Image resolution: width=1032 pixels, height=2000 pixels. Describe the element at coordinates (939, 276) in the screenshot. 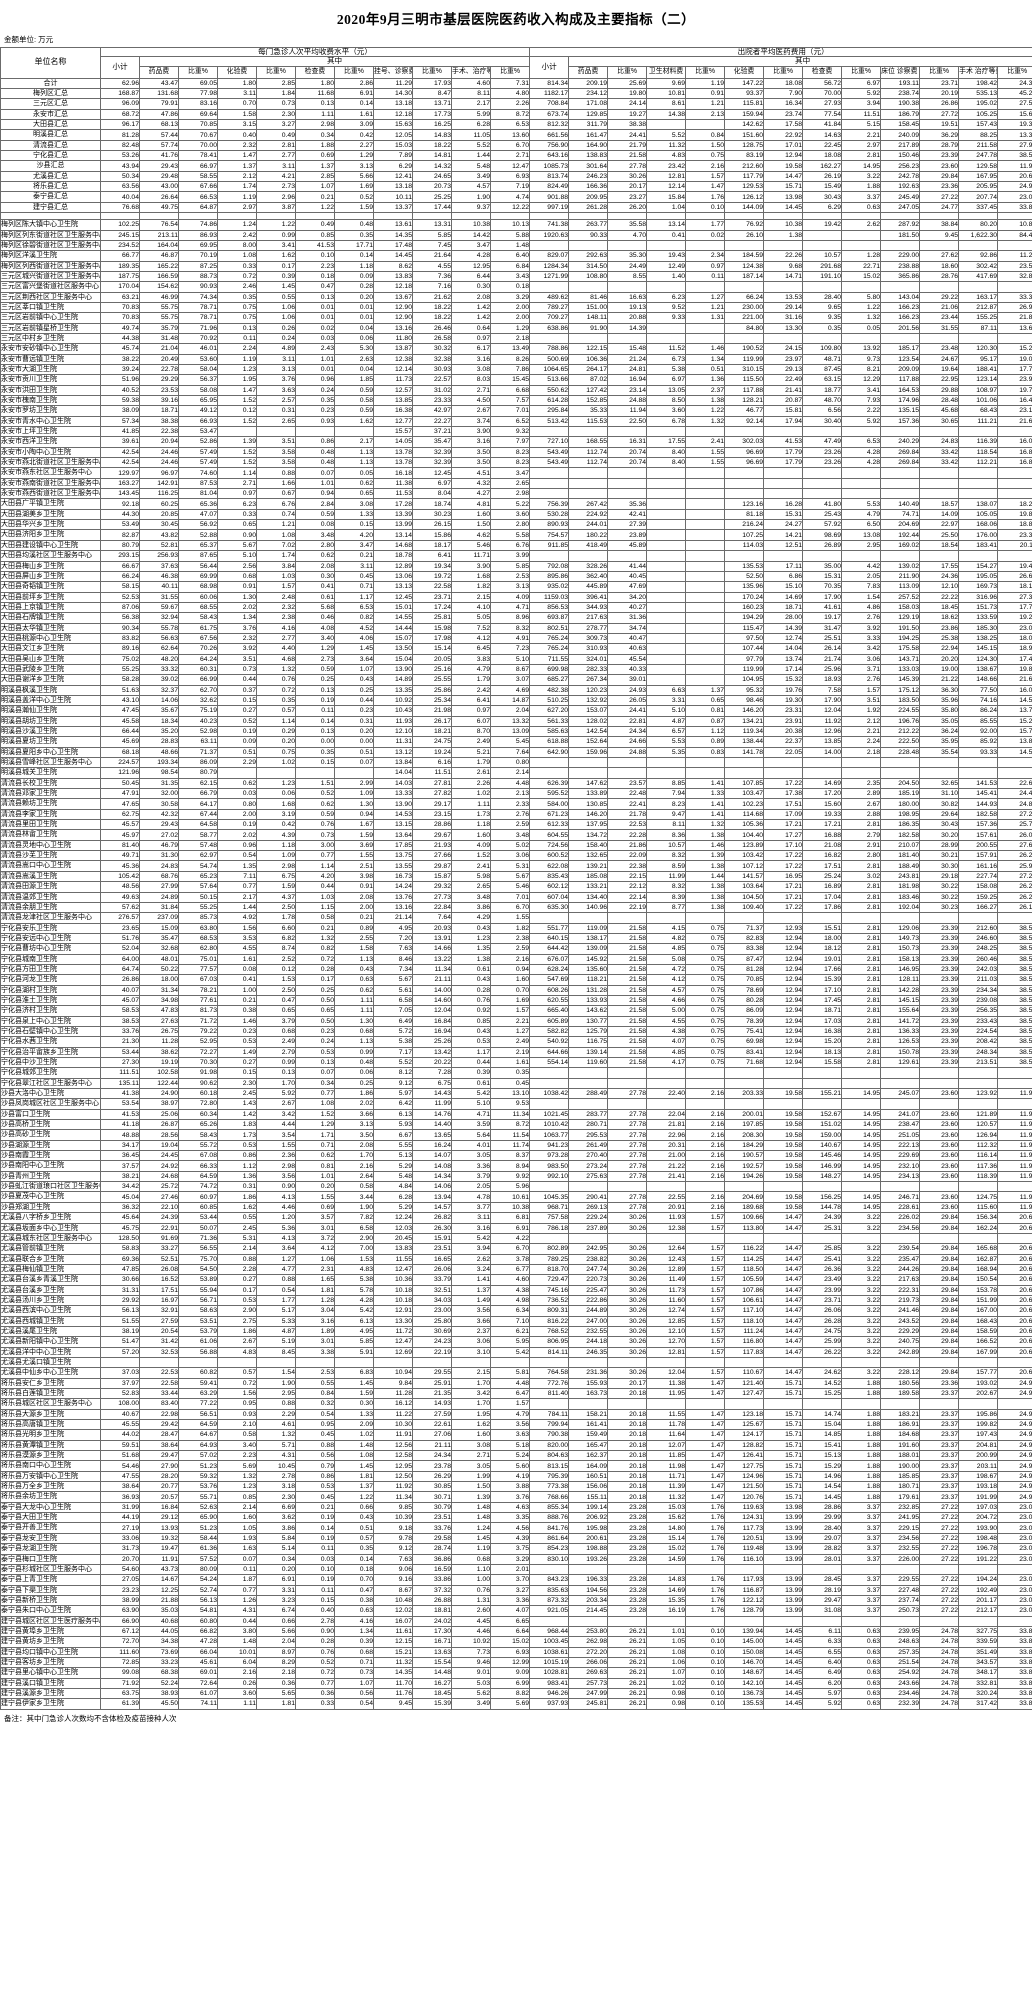

I see `row-value: 28.76` at that location.